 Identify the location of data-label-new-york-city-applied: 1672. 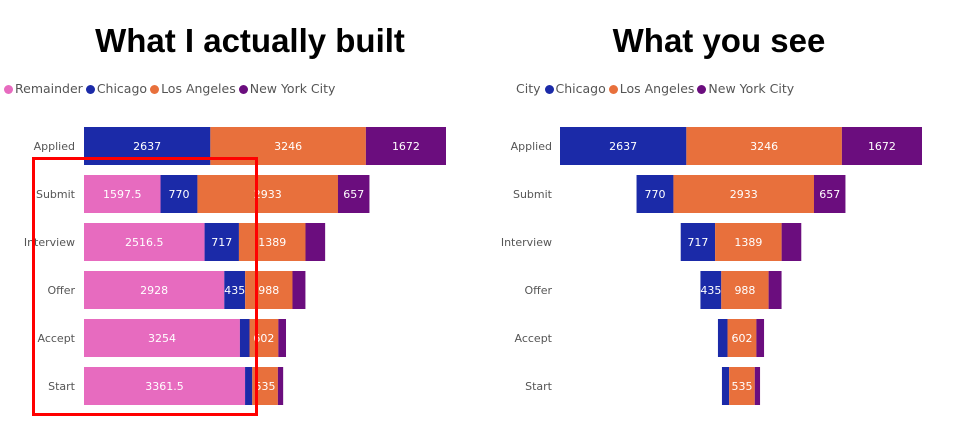
(406, 146).